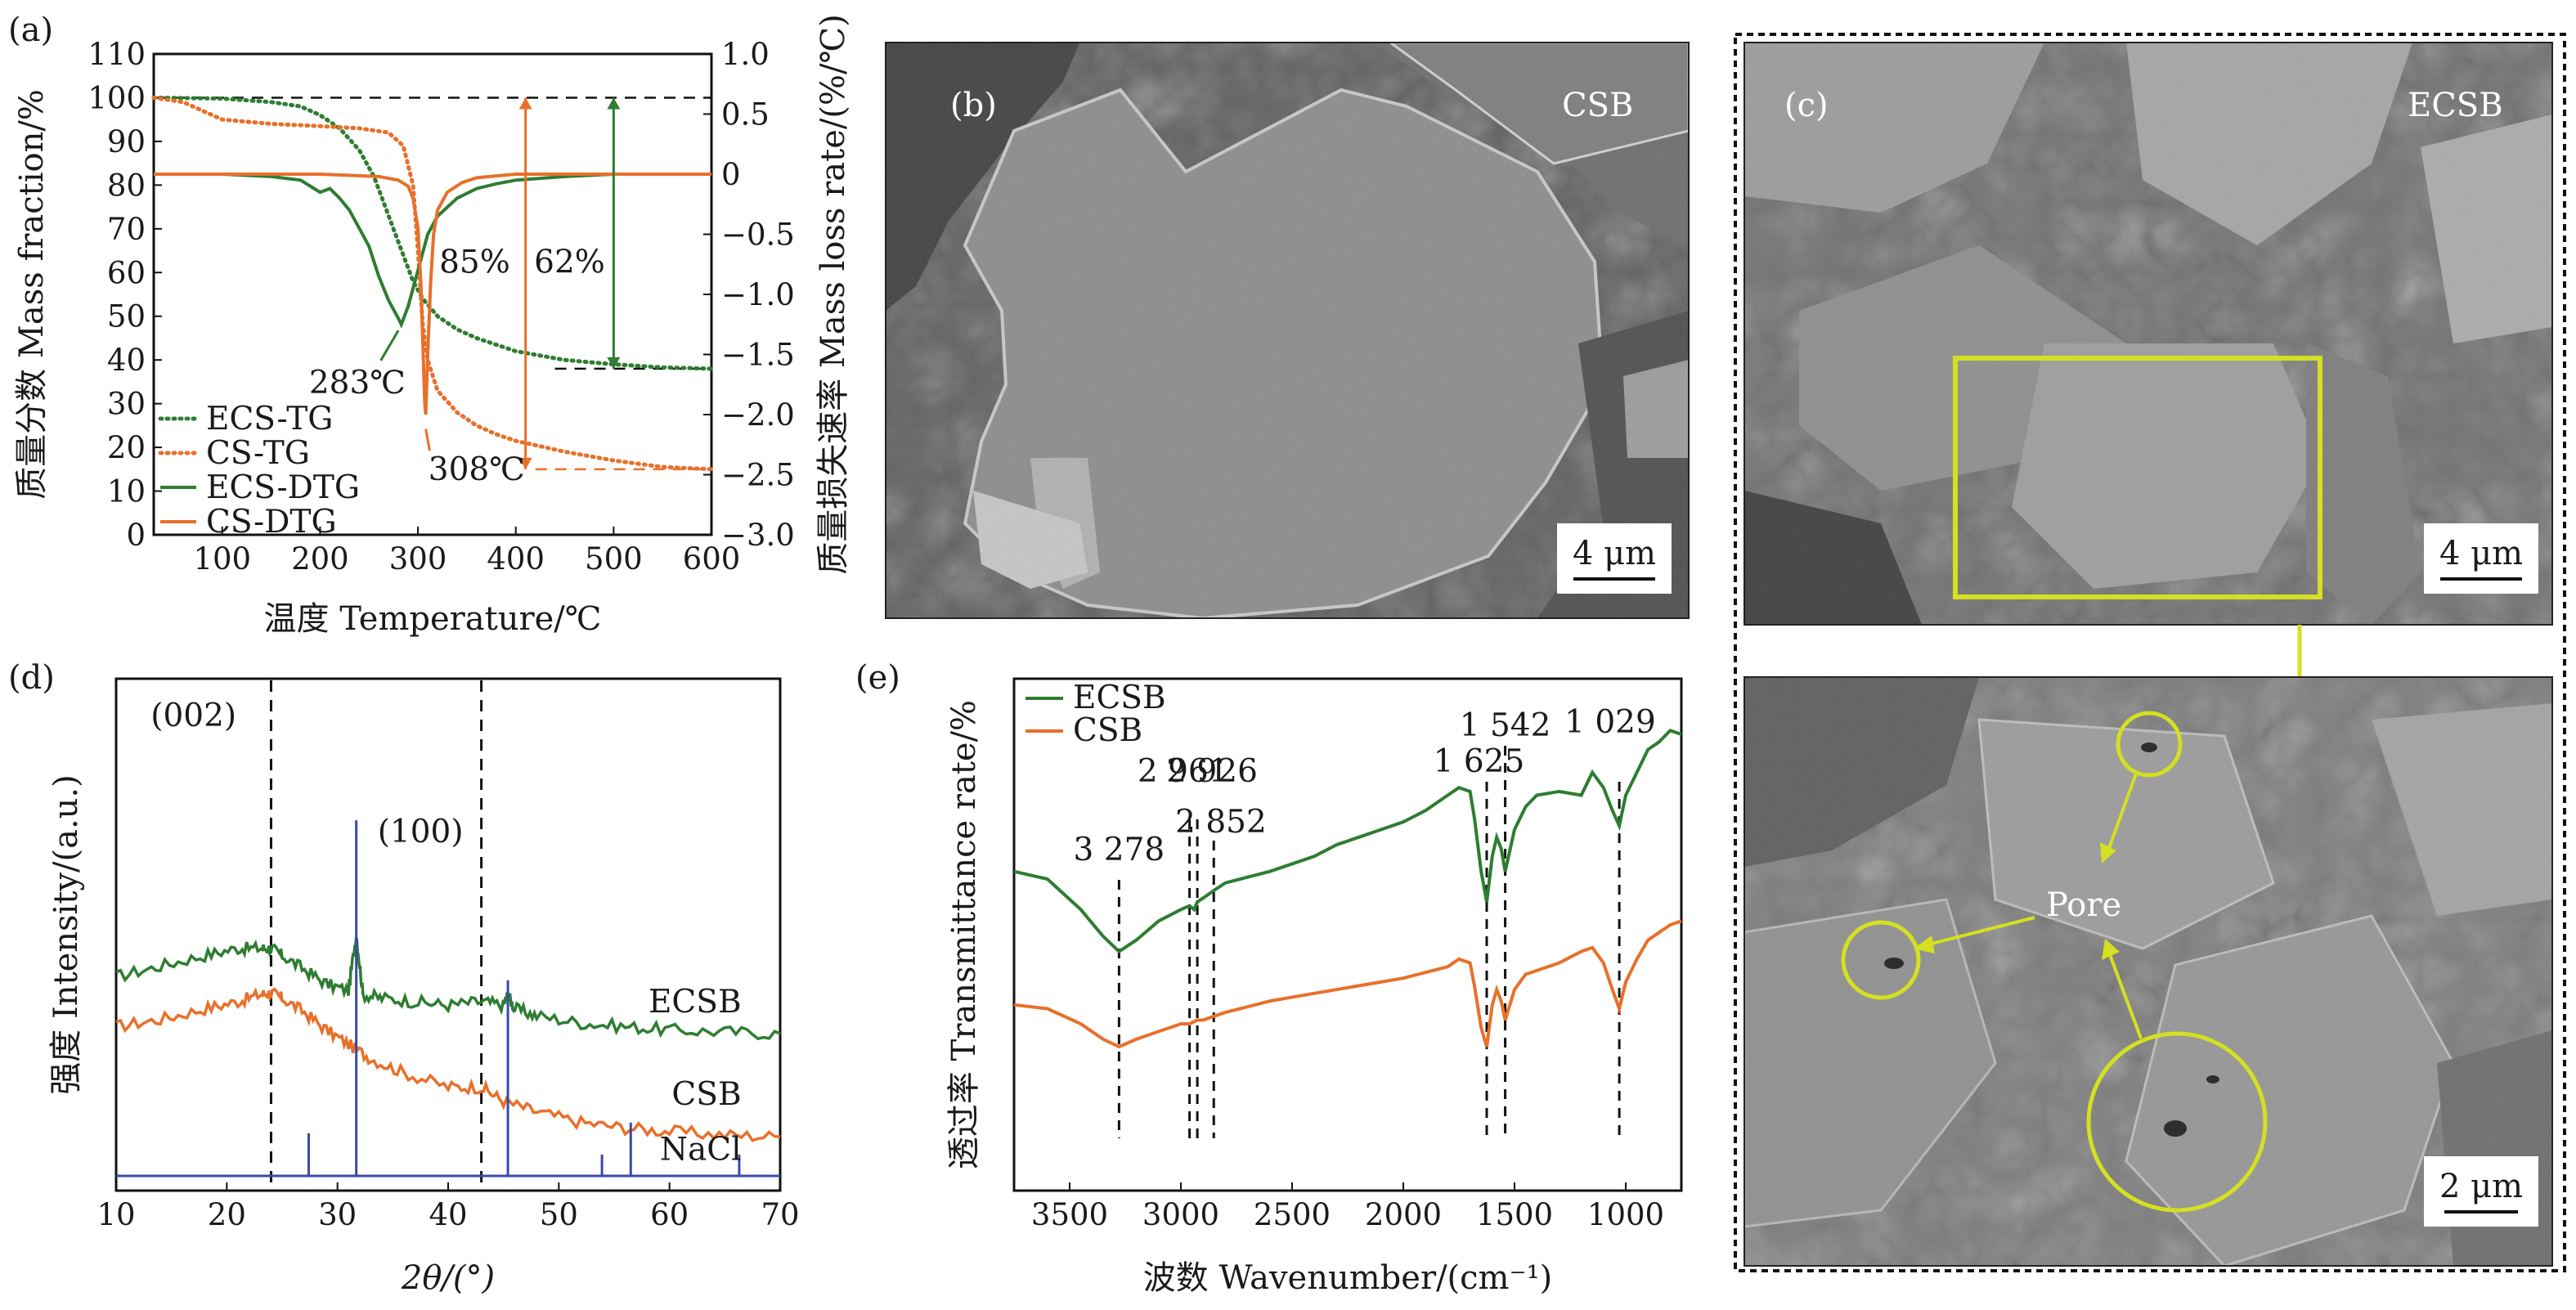 The width and height of the screenshot is (2576, 1310). Describe the element at coordinates (127, 273) in the screenshot. I see `y-tick-label: 60` at that location.